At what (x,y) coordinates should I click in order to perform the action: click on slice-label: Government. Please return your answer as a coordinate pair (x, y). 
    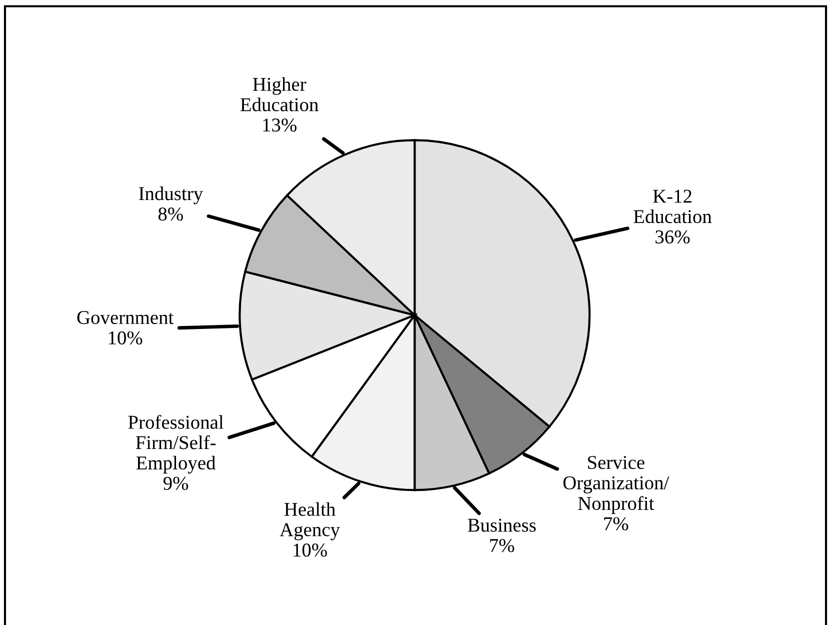
    Looking at the image, I should click on (125, 317).